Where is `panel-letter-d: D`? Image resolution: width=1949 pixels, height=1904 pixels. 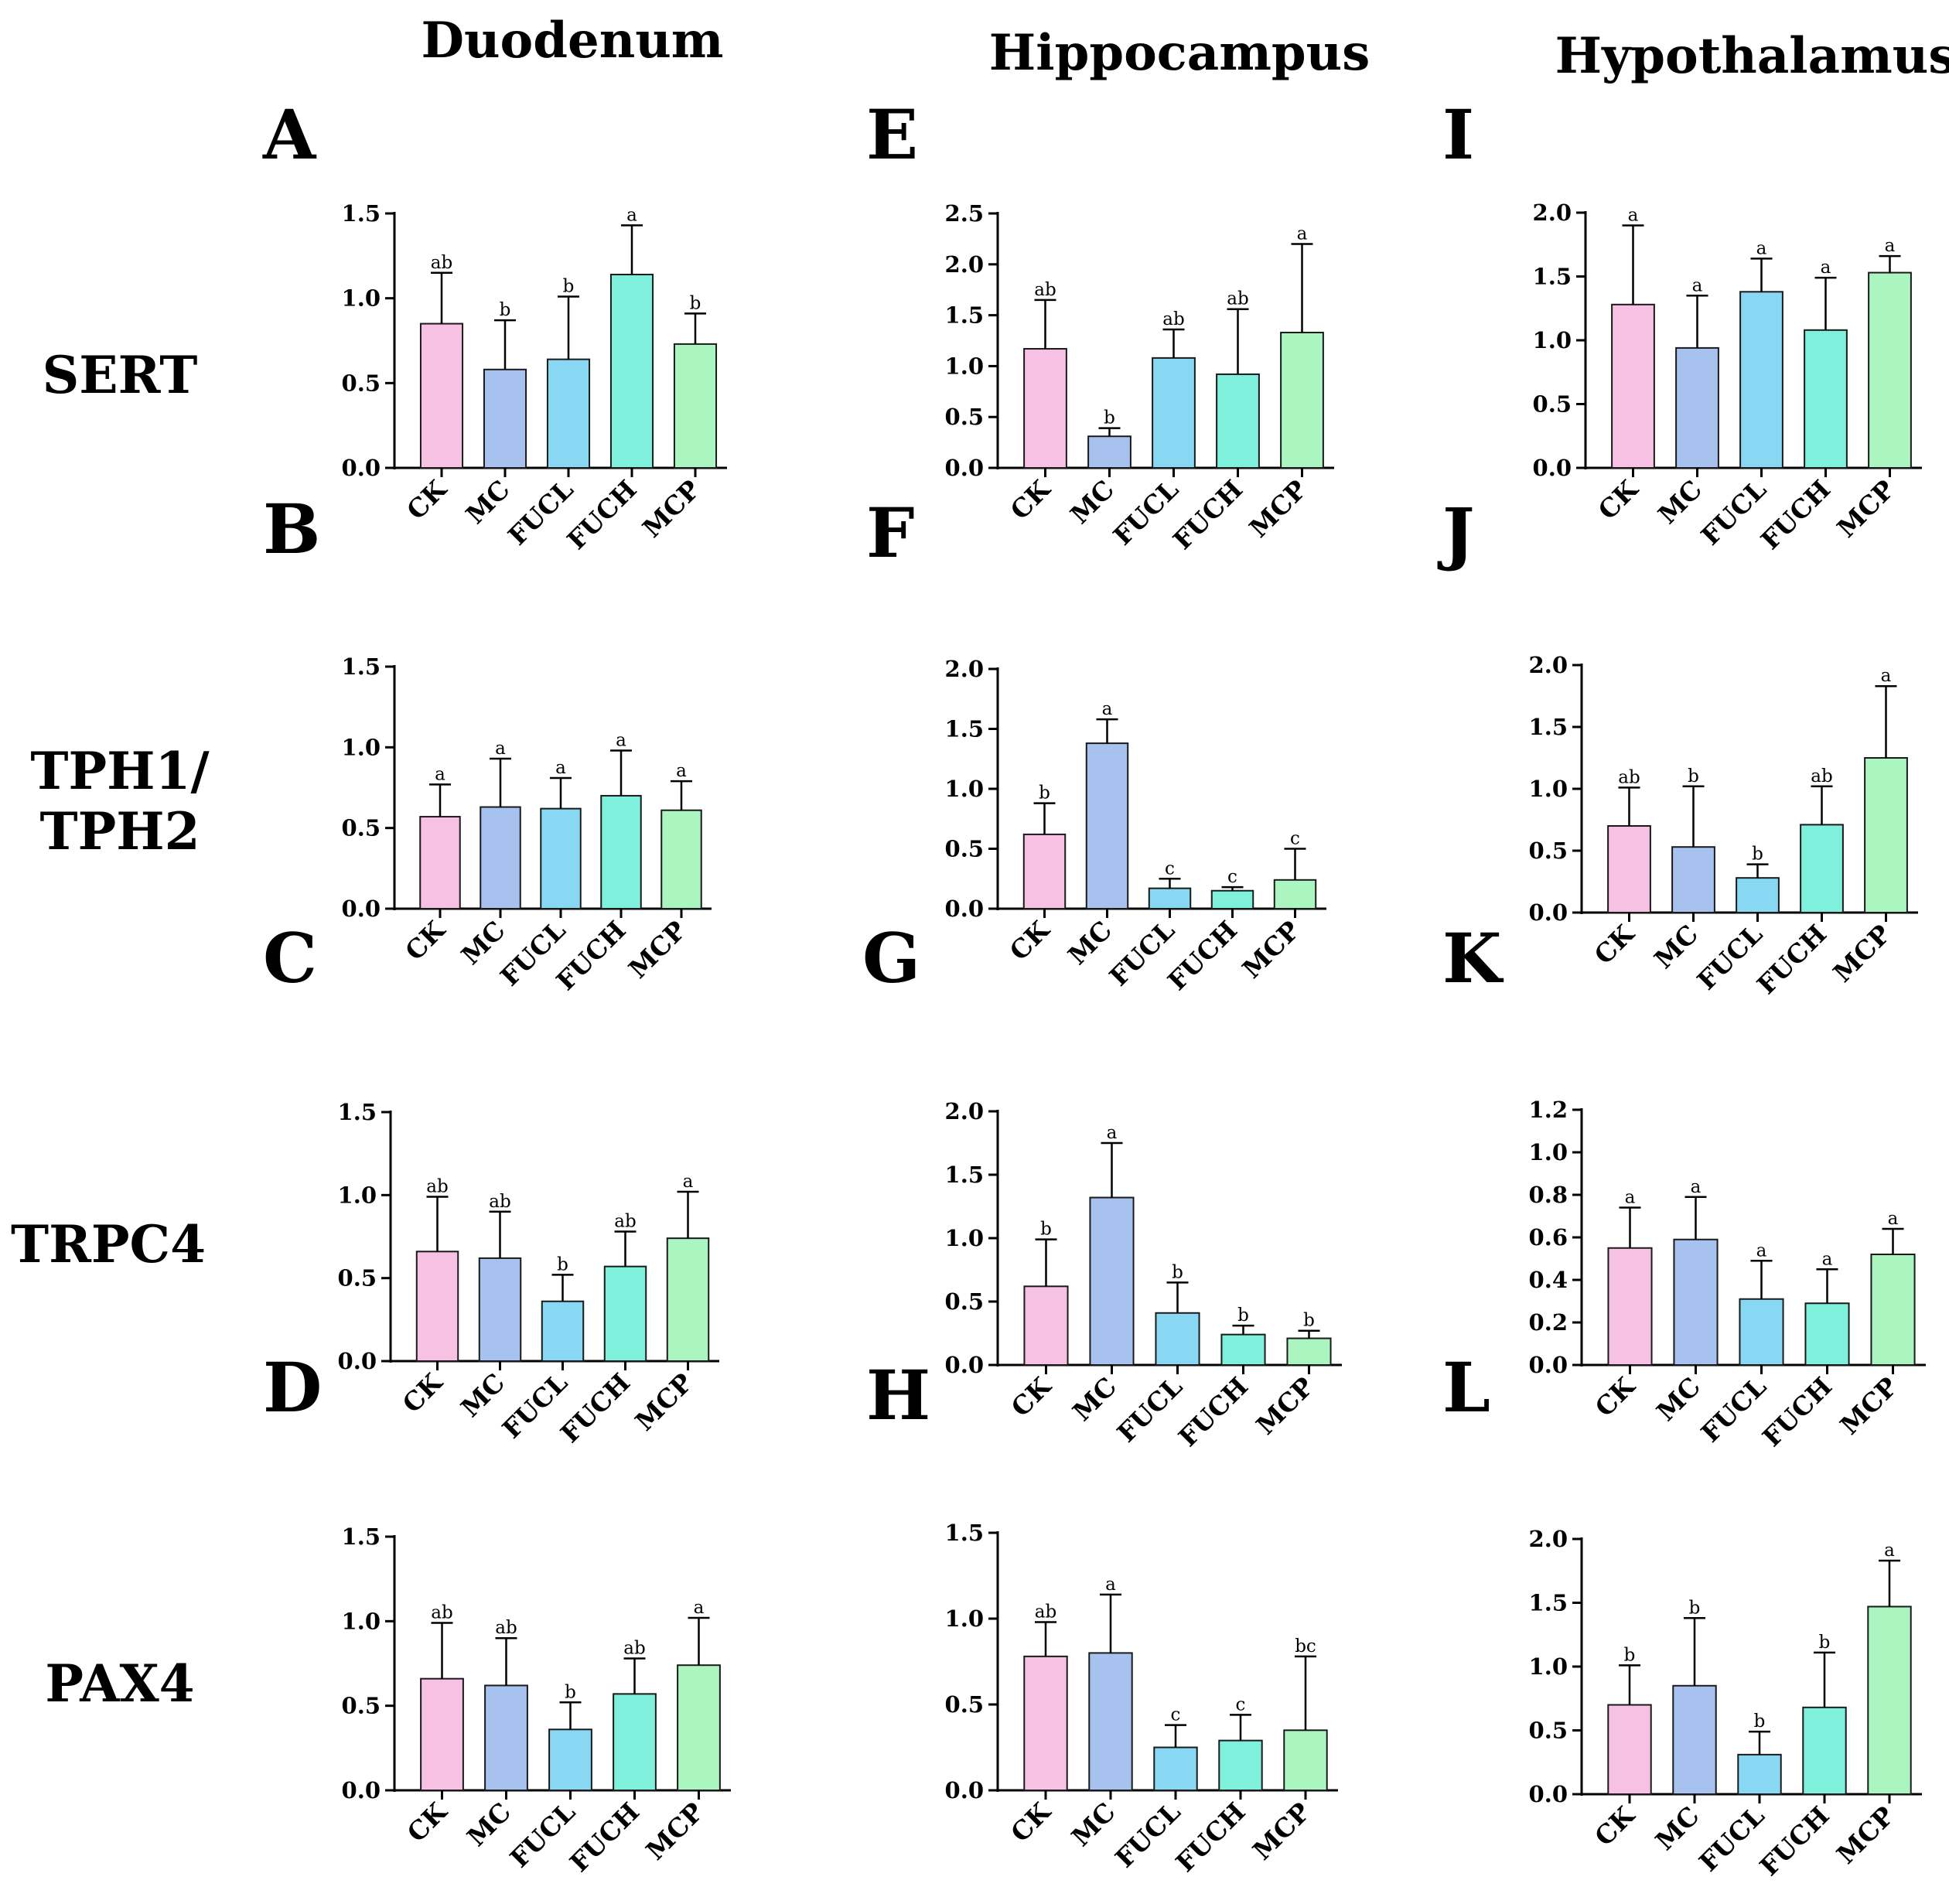 panel-letter-d: D is located at coordinates (293, 1388).